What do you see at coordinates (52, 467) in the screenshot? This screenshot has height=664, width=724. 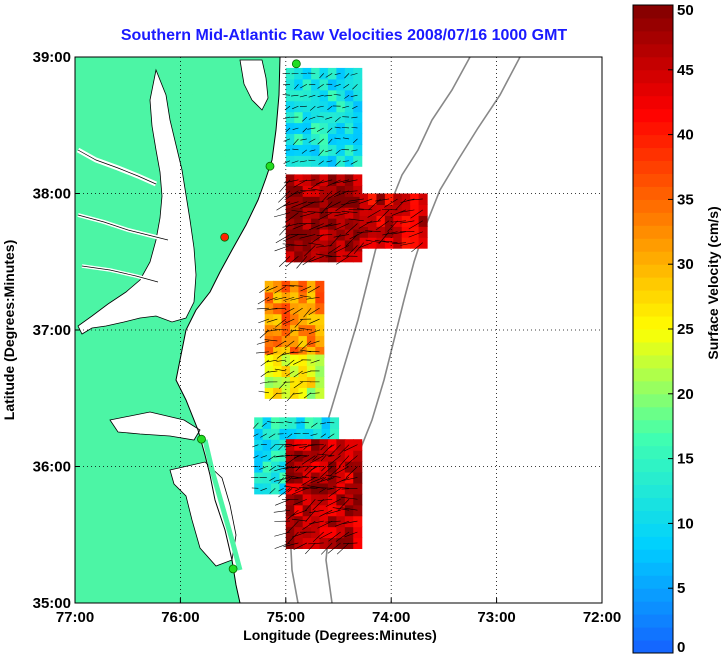 I see `y-tick-label: 36:00` at bounding box center [52, 467].